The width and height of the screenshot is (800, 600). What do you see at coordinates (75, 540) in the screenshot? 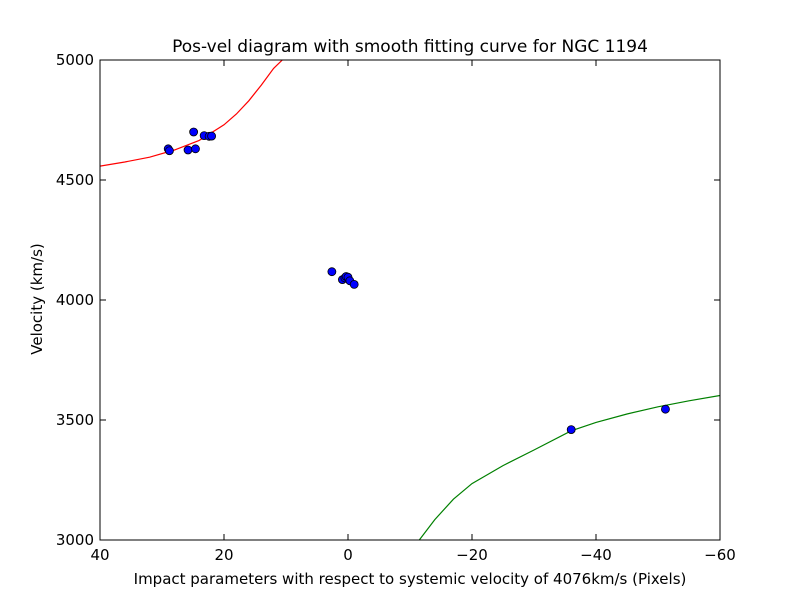
I see `y-tick-label: 3000` at bounding box center [75, 540].